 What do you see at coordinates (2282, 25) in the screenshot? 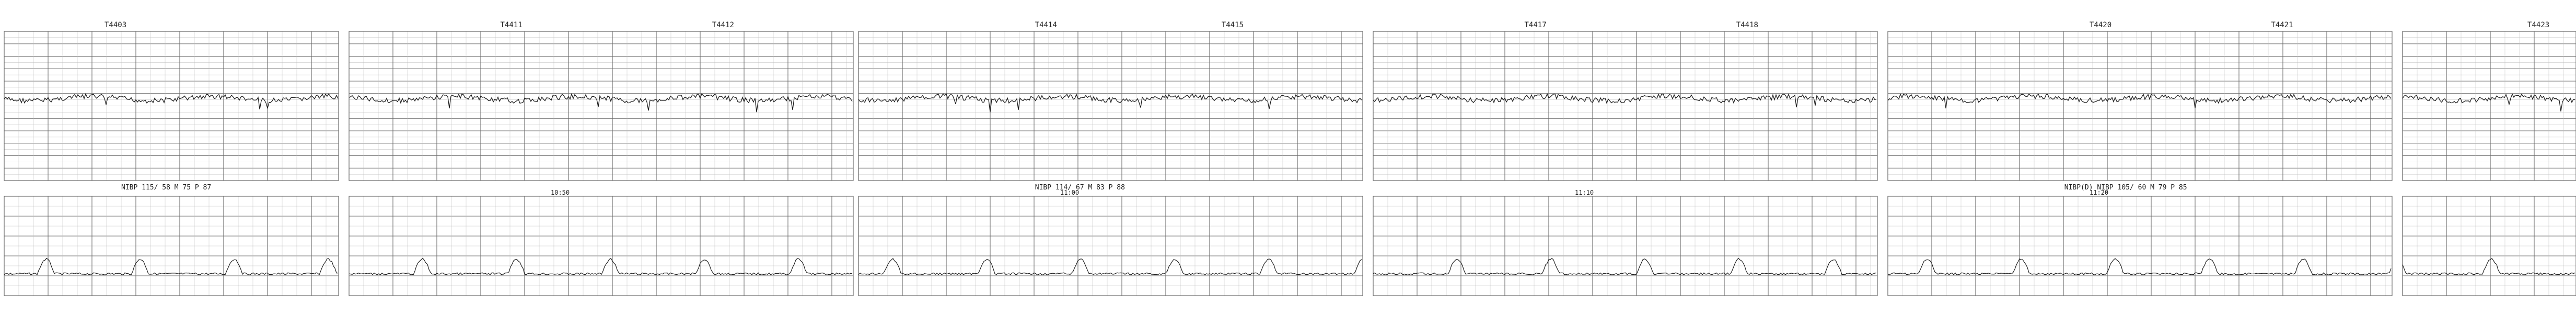
I see `timestamp-label: T4421` at bounding box center [2282, 25].